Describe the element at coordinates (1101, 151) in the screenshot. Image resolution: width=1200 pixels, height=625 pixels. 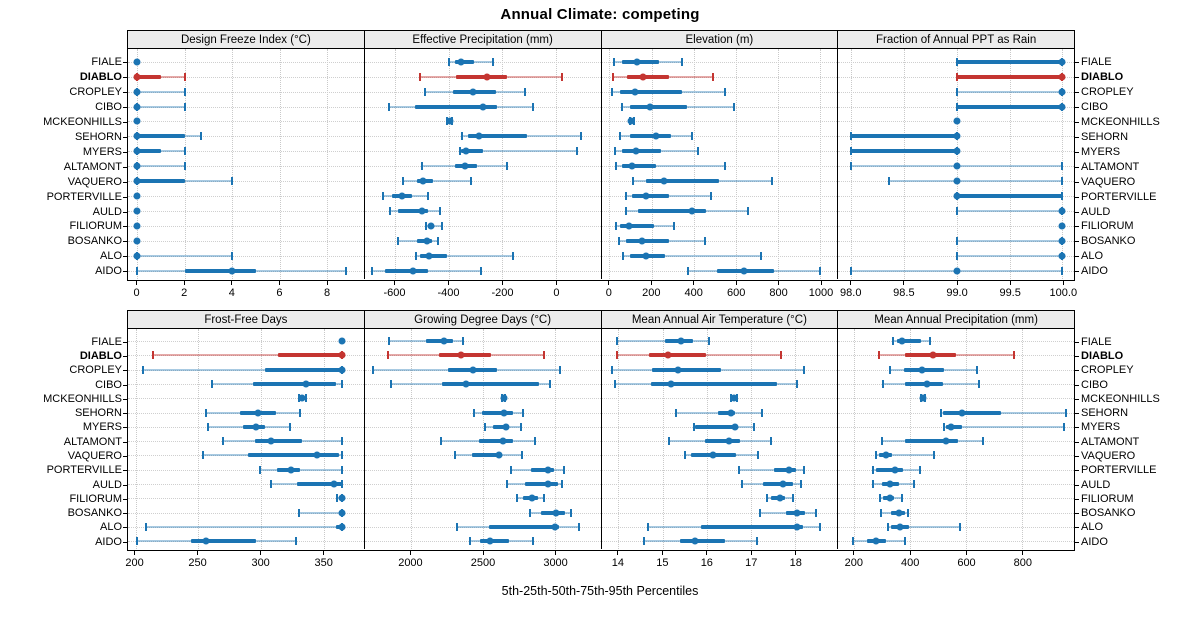
I see `site-label-right: MYERS` at that location.